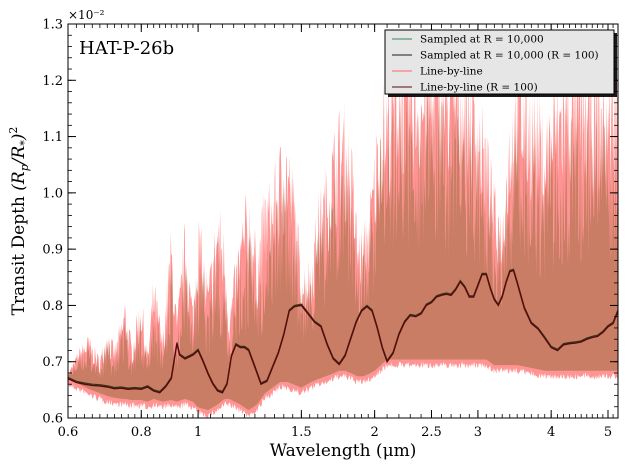 This screenshot has height=471, width=627. Describe the element at coordinates (478, 432) in the screenshot. I see `x-tick-label: 3` at that location.